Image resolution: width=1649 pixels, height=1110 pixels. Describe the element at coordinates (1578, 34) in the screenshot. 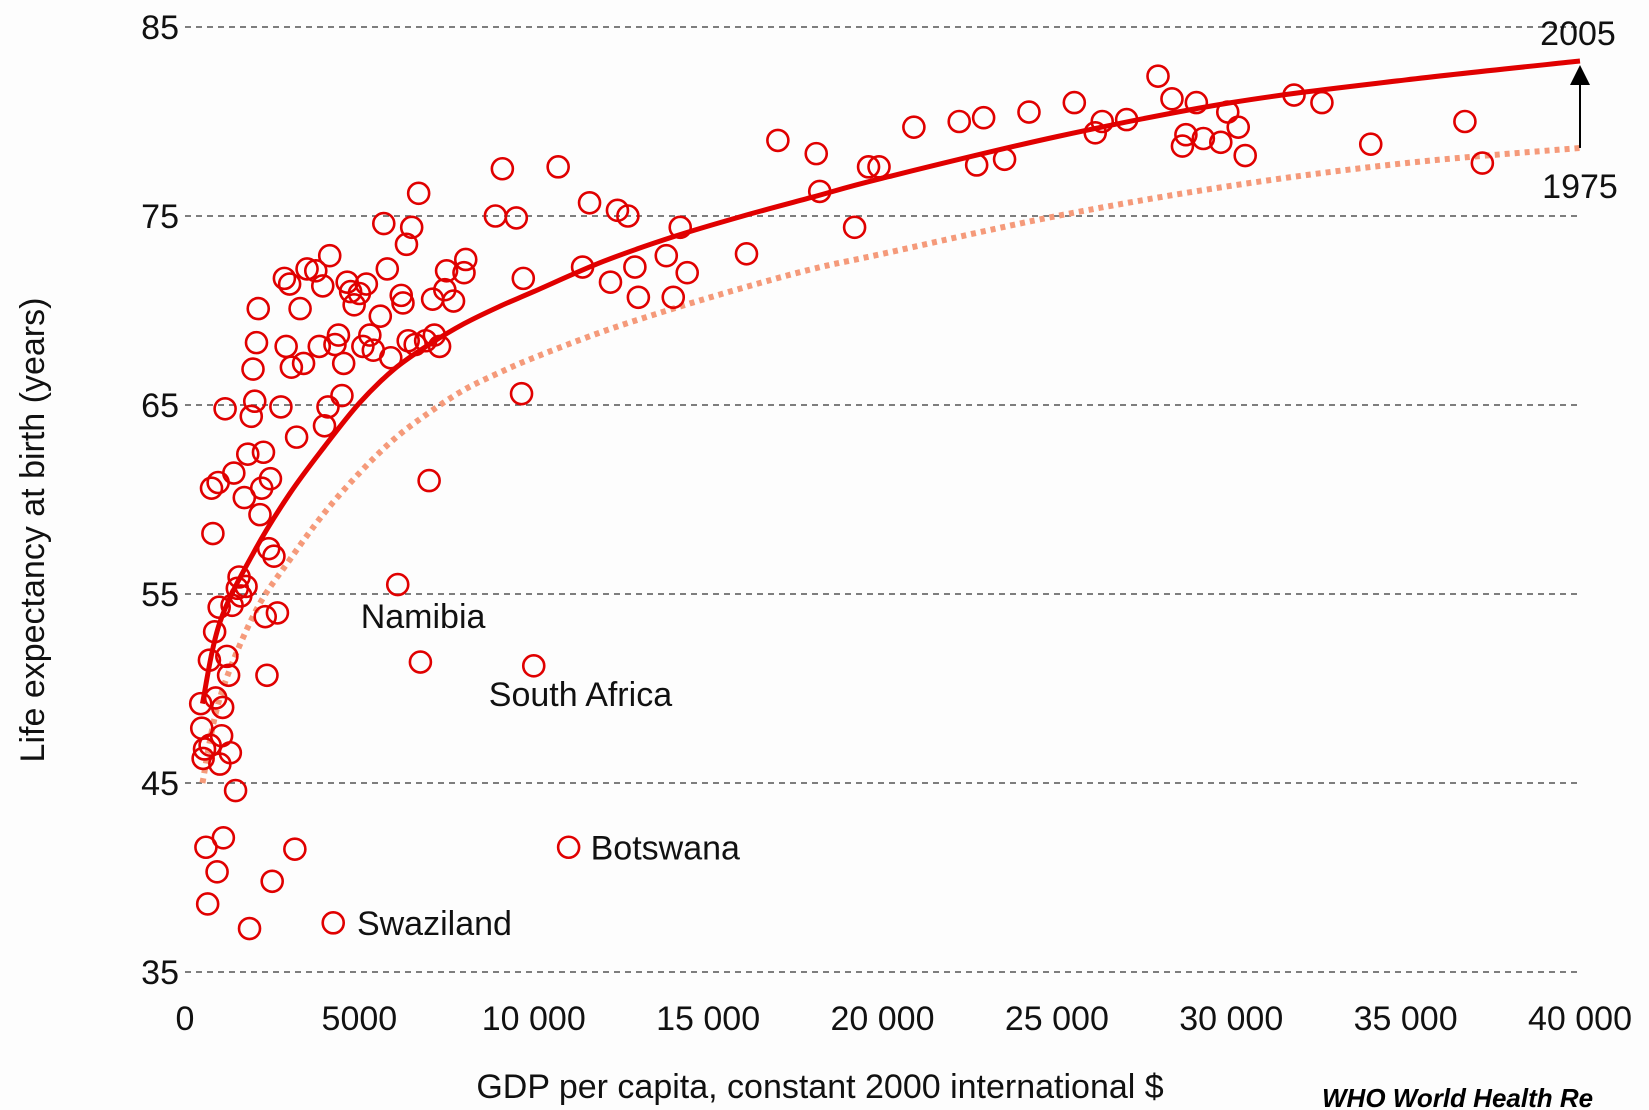

I see `annotation-2005: 2005` at that location.